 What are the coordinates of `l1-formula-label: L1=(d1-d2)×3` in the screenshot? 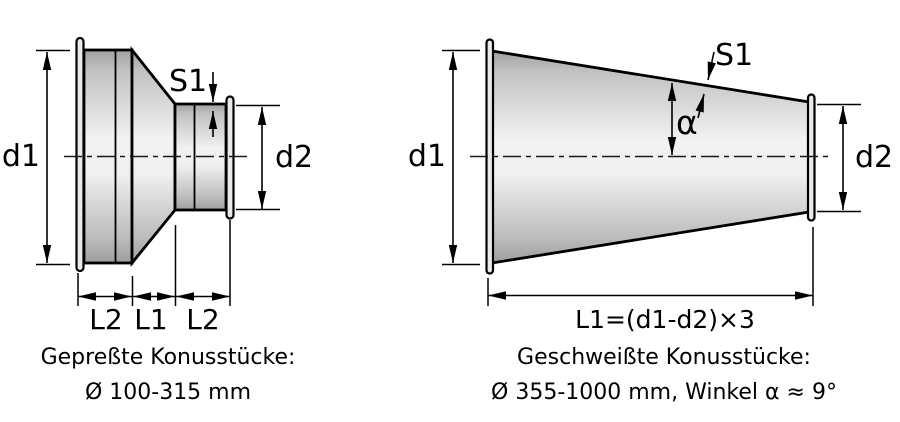 It's located at (665, 319).